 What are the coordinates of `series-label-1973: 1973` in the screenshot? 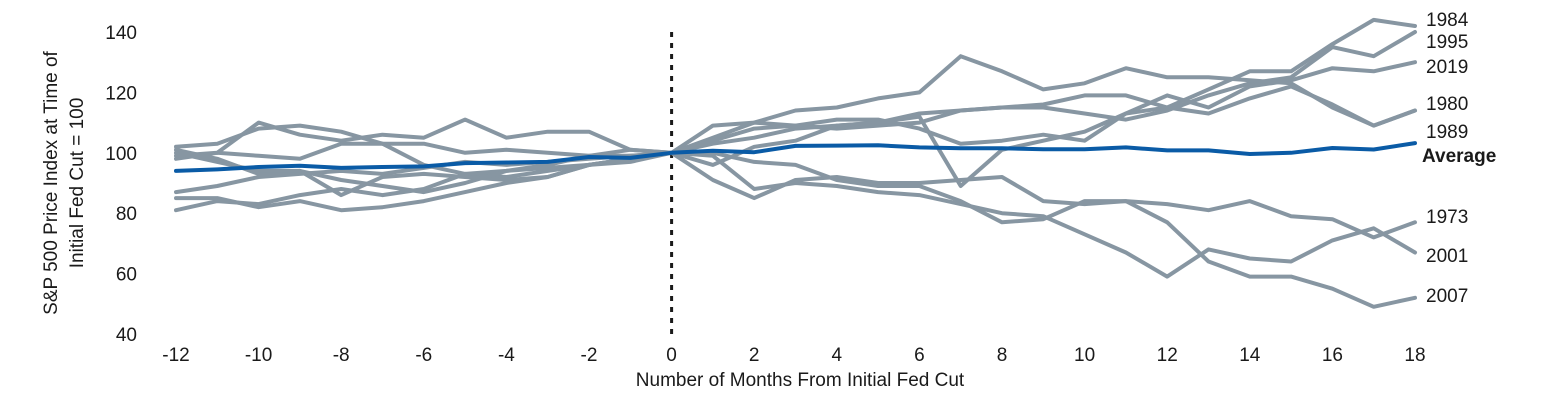 It's located at (1447, 217).